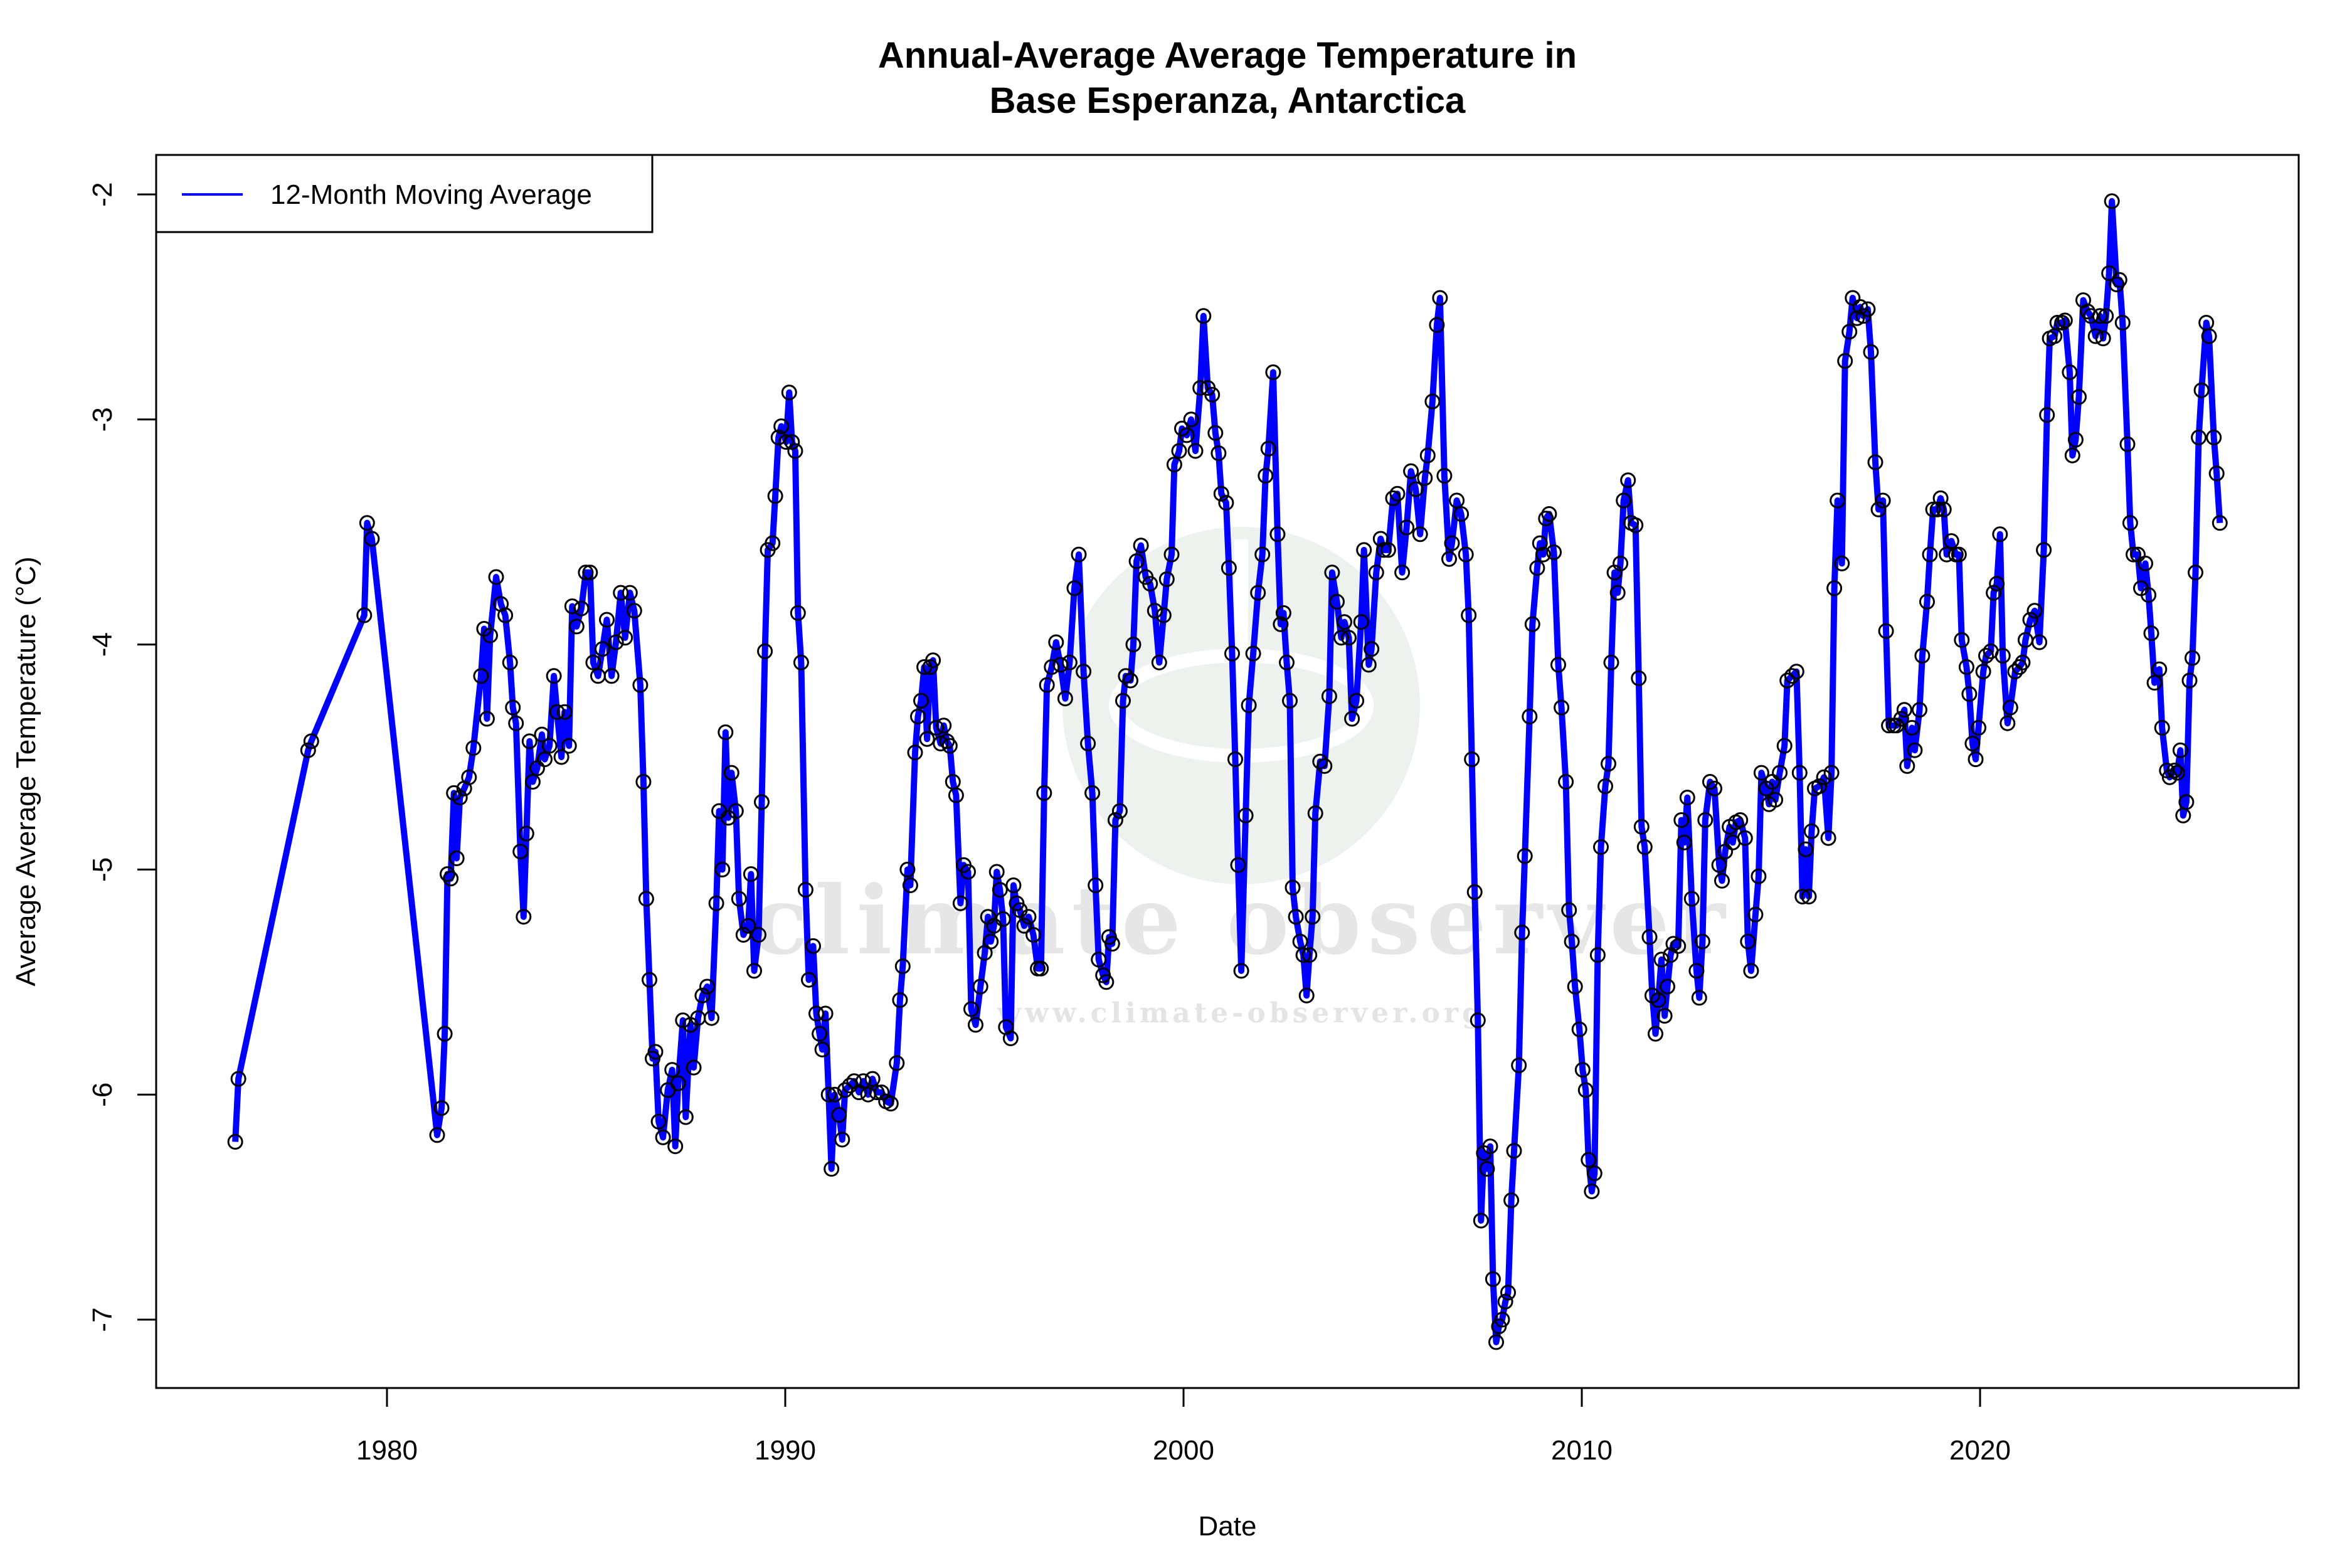 The width and height of the screenshot is (2352, 1568). I want to click on x-tick-label: 1990, so click(785, 1450).